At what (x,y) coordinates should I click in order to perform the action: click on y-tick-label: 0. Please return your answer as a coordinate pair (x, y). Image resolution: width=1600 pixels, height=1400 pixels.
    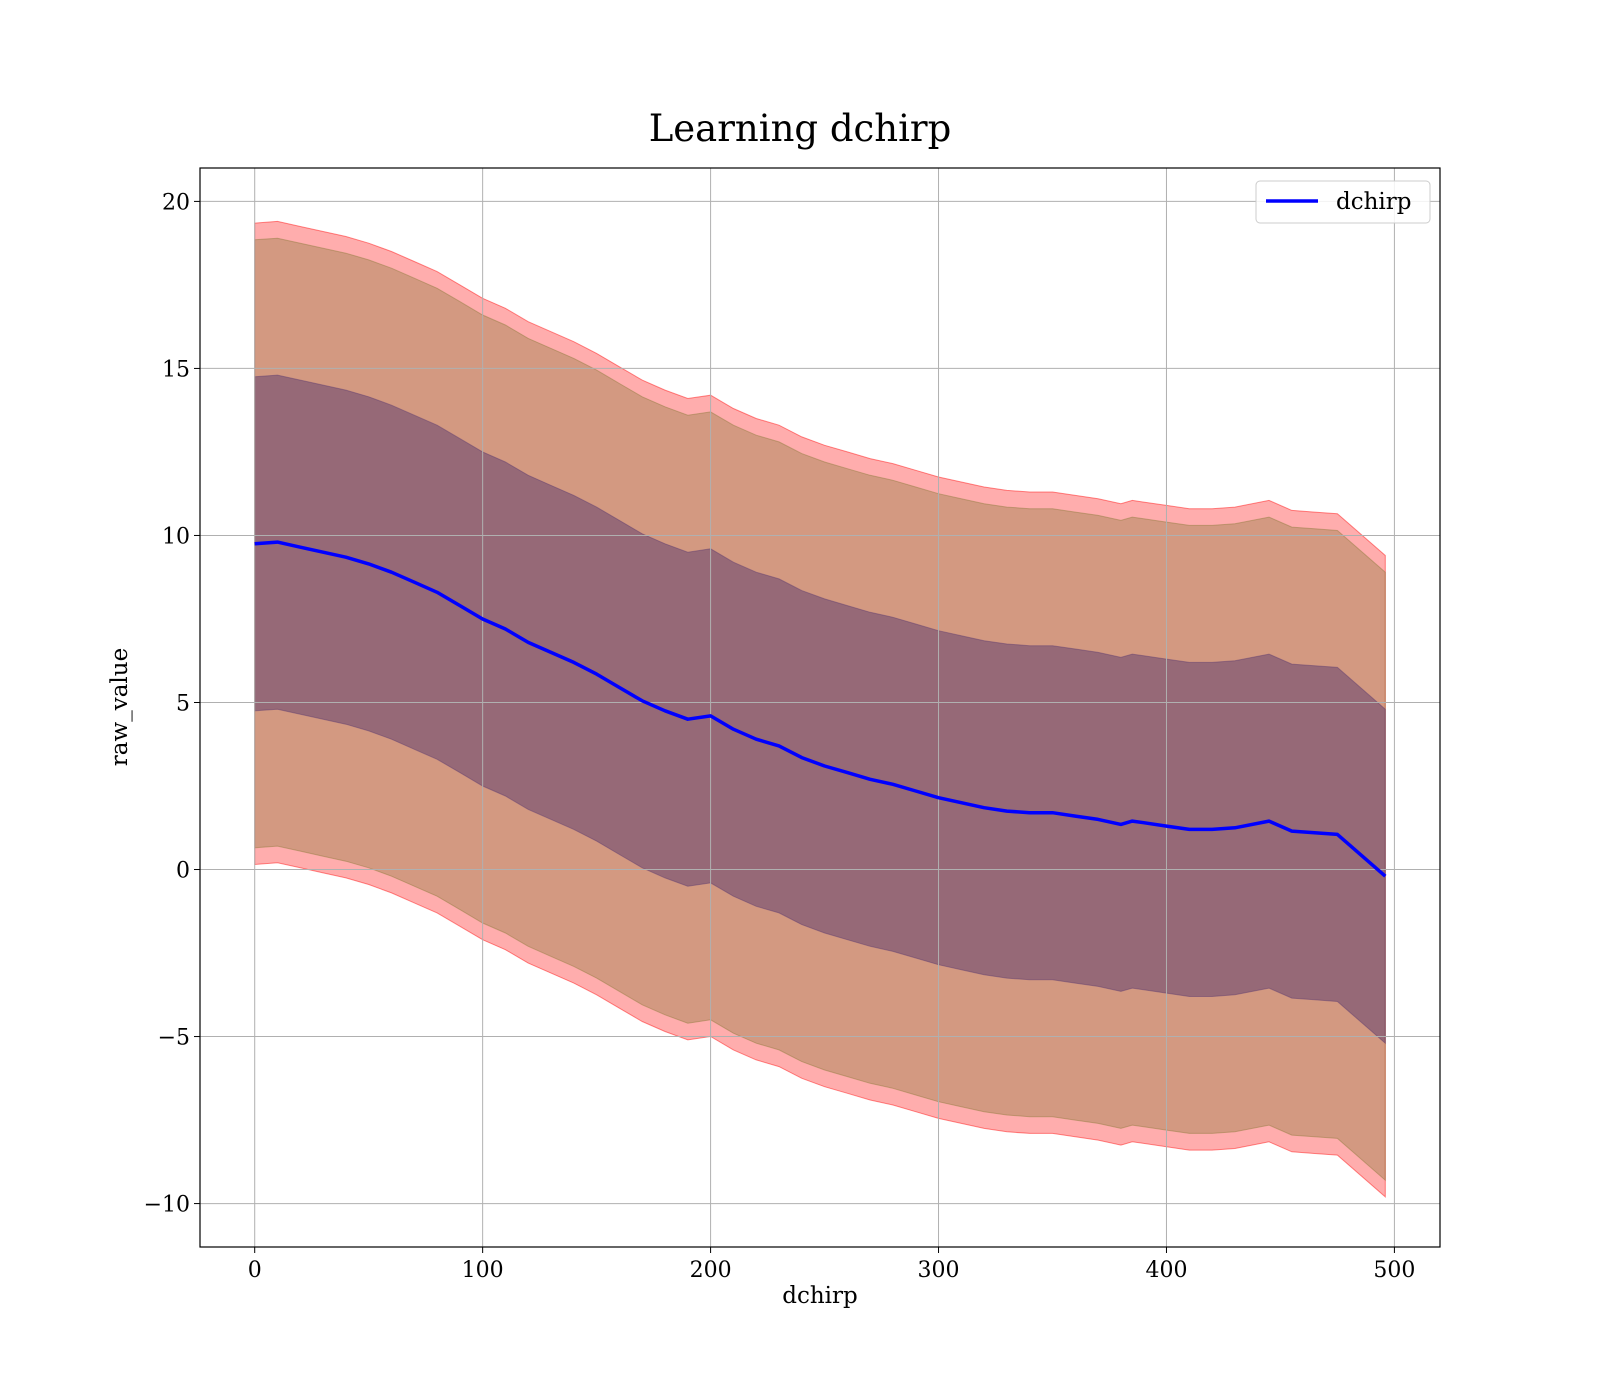
    Looking at the image, I should click on (183, 871).